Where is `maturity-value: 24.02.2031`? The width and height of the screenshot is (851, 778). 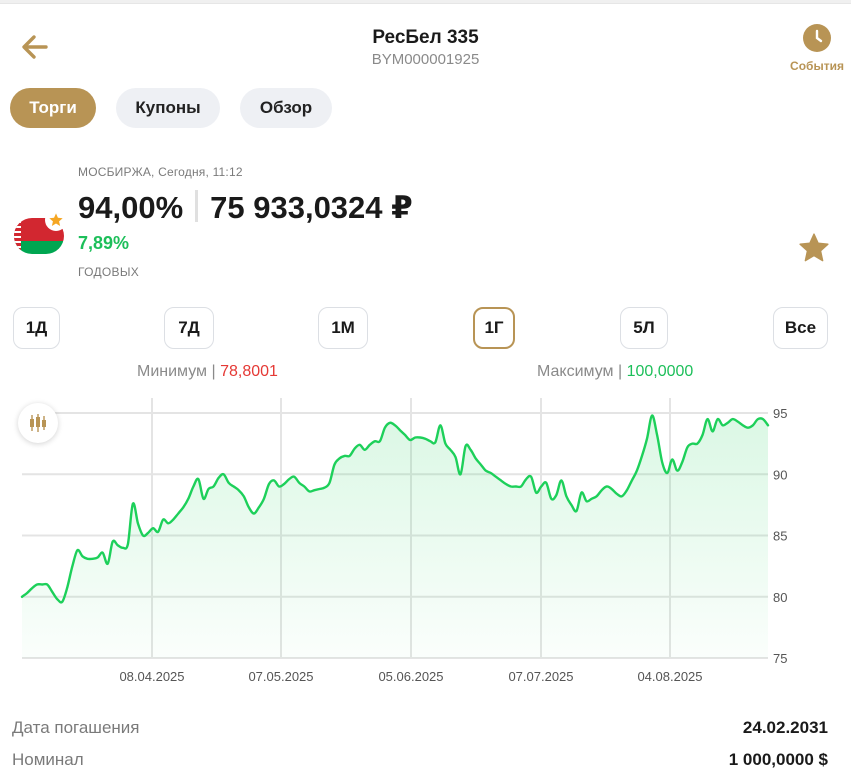
maturity-value: 24.02.2031 is located at coordinates (785, 727).